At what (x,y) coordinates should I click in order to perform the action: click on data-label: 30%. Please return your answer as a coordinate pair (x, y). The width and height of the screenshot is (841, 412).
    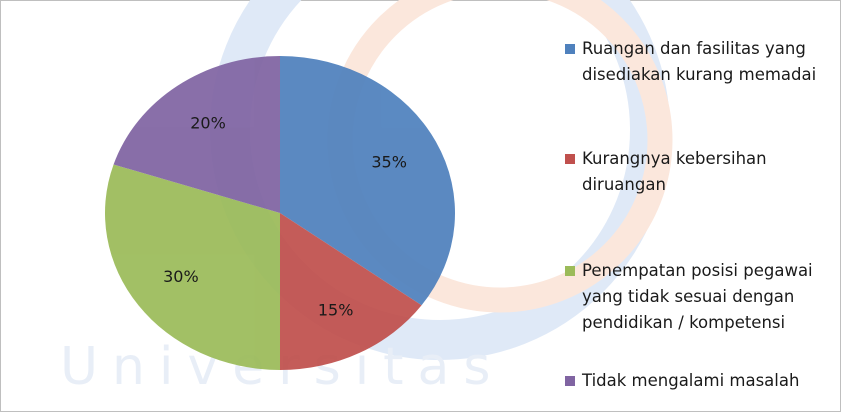
    Looking at the image, I should click on (181, 276).